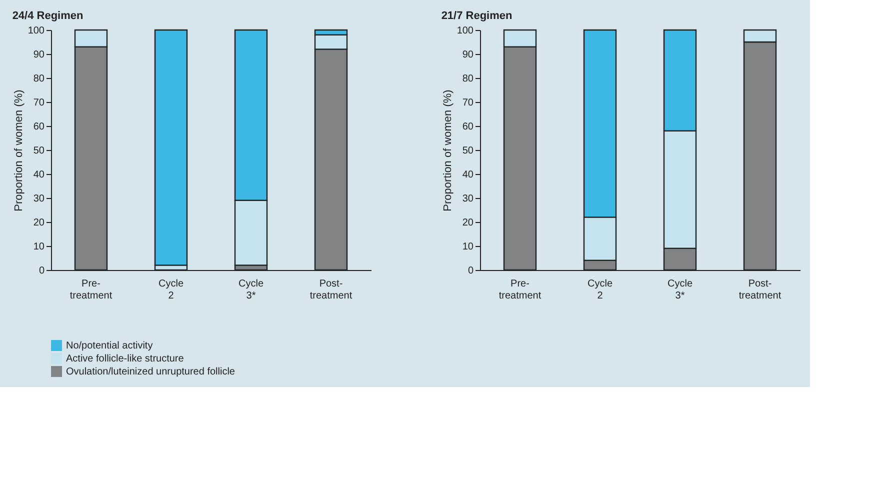 The width and height of the screenshot is (895, 482). Describe the element at coordinates (48, 16) in the screenshot. I see `chart-title: 24/4 Regimen` at that location.